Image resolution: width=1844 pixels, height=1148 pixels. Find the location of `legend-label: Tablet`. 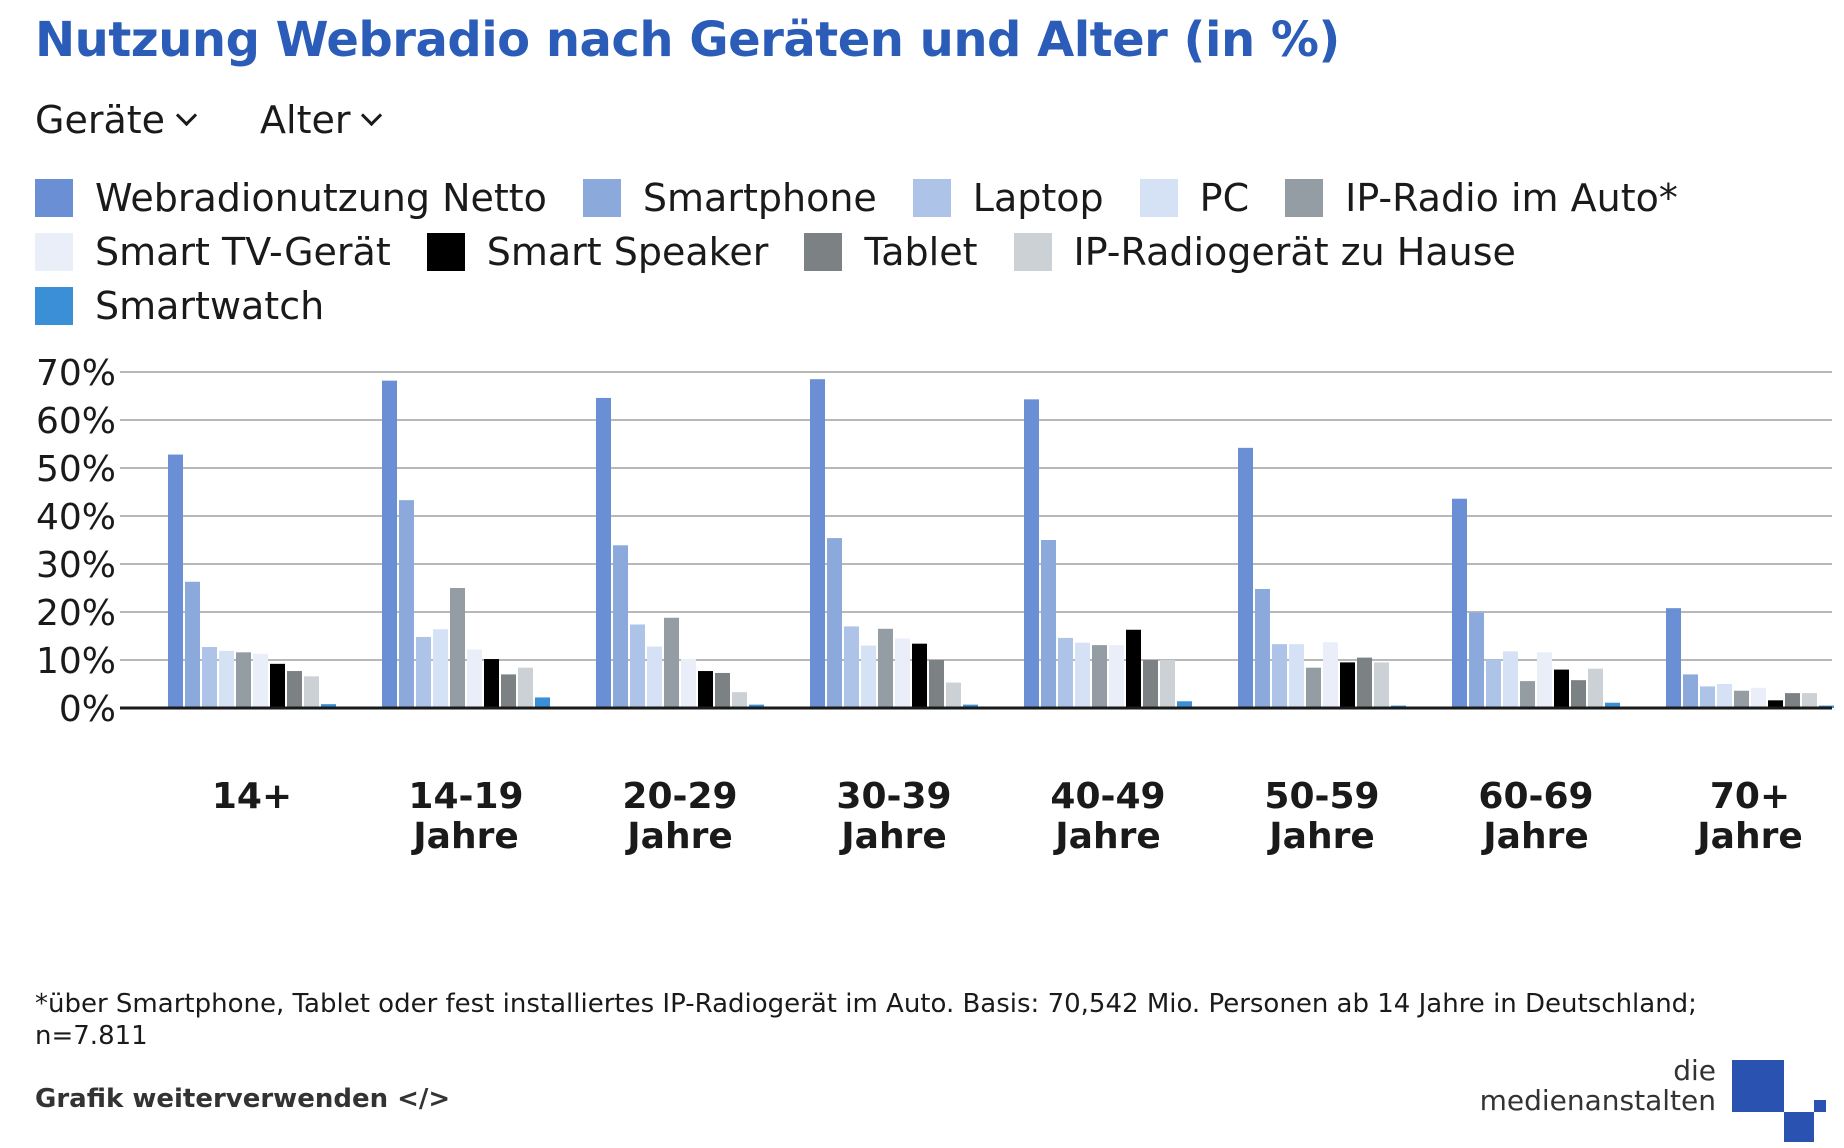

legend-label: Tablet is located at coordinates (921, 252).